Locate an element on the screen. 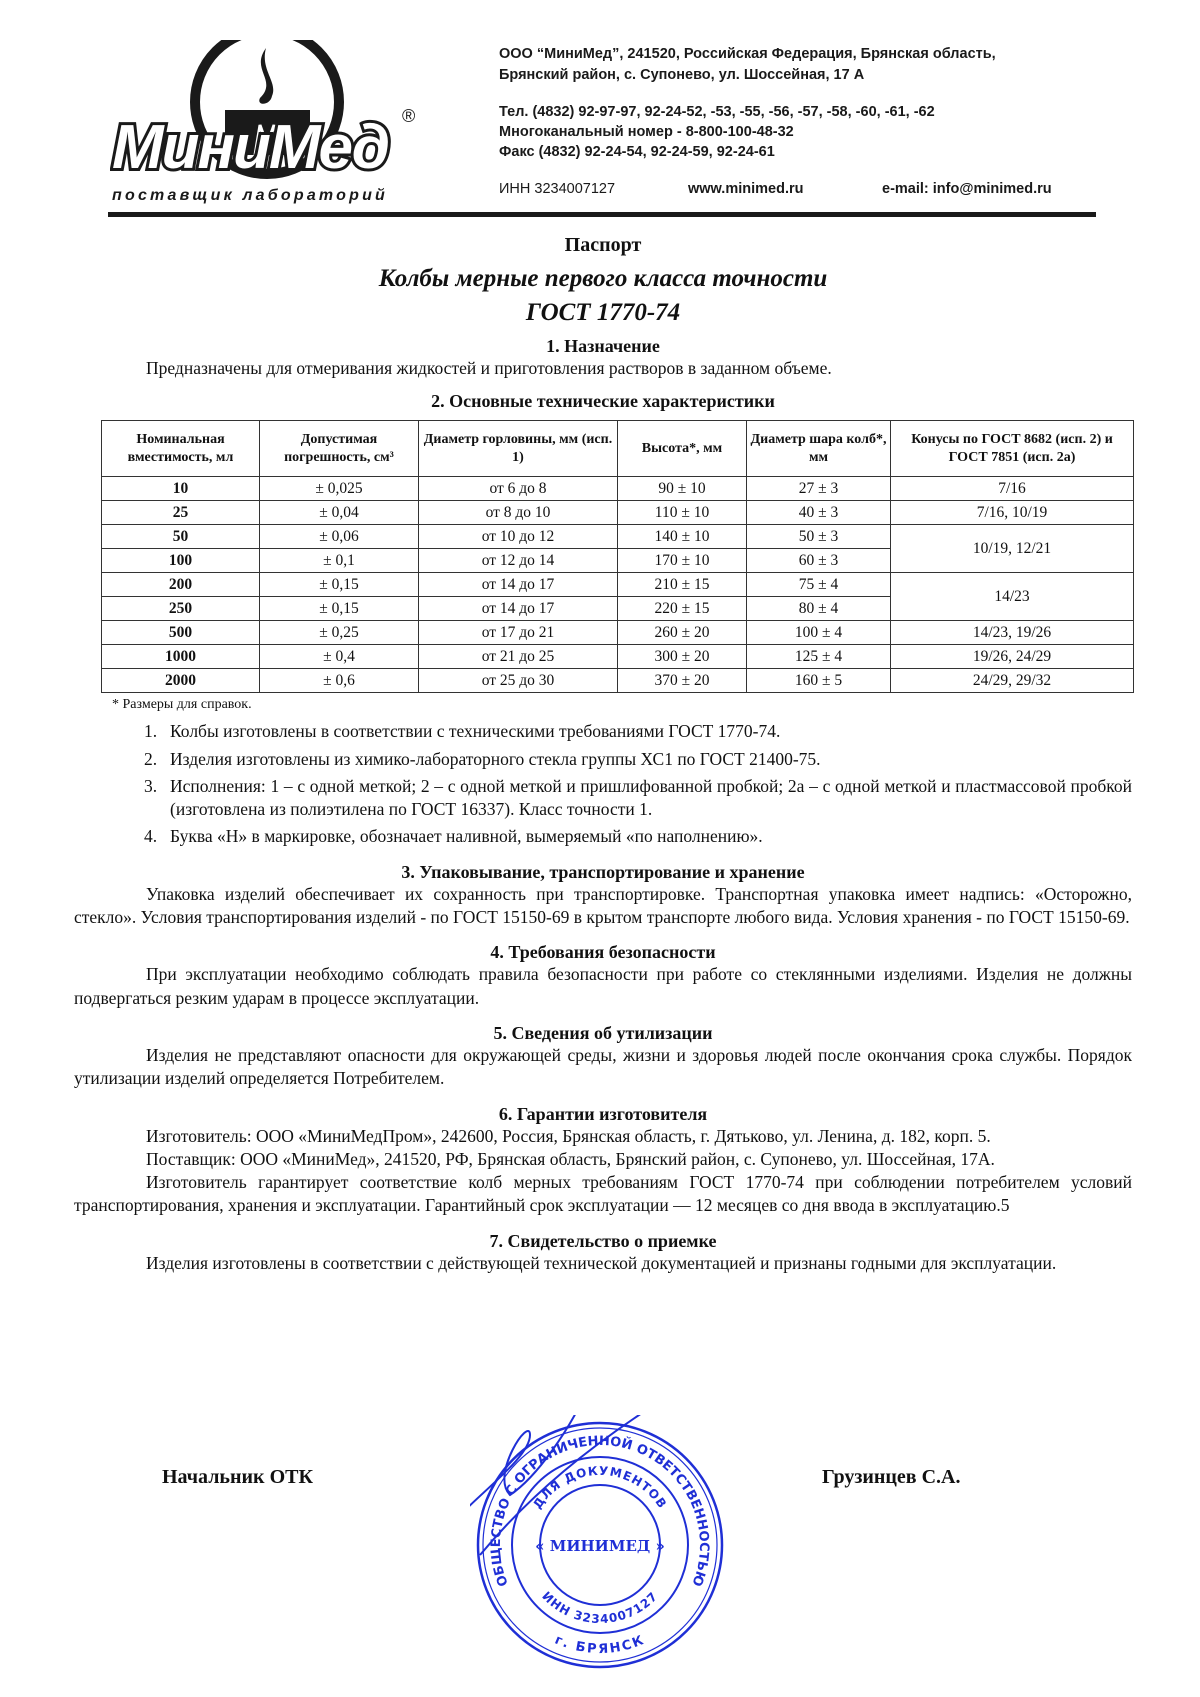 This screenshot has width=1200, height=1697. website-link: www.minimed.ru is located at coordinates (746, 189).